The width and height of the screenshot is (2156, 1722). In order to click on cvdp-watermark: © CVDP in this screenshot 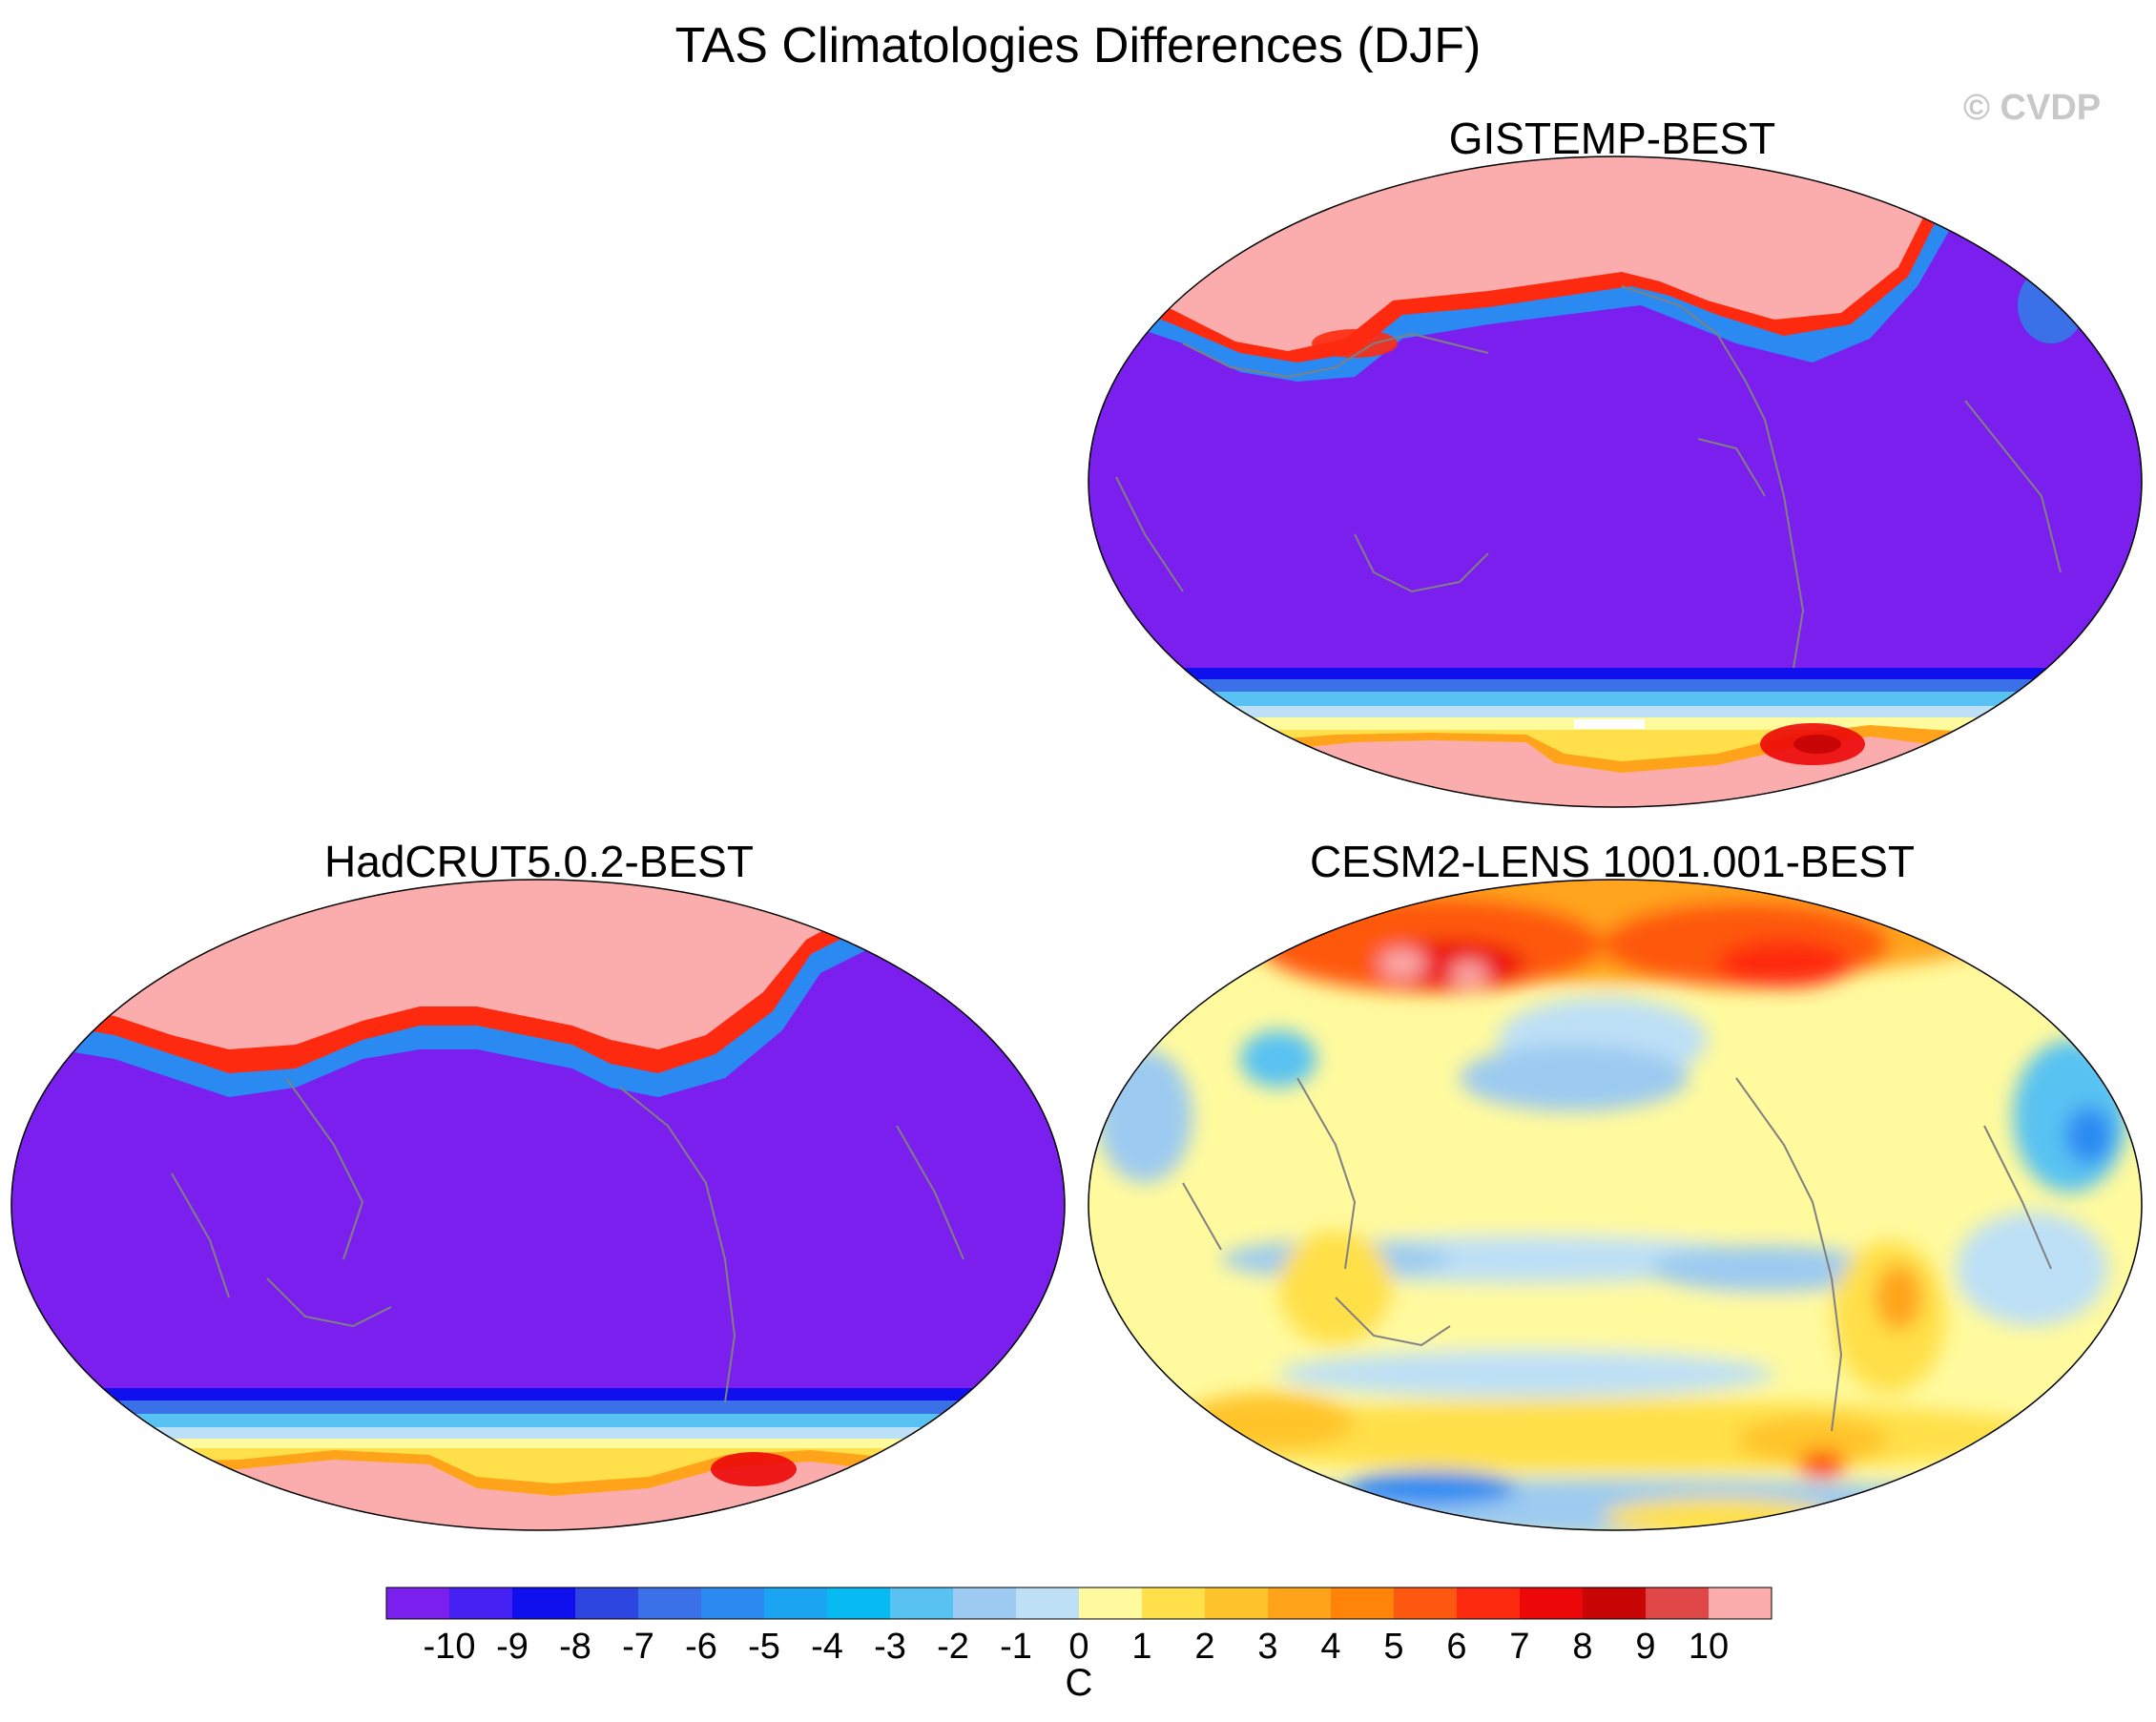, I will do `click(2032, 108)`.